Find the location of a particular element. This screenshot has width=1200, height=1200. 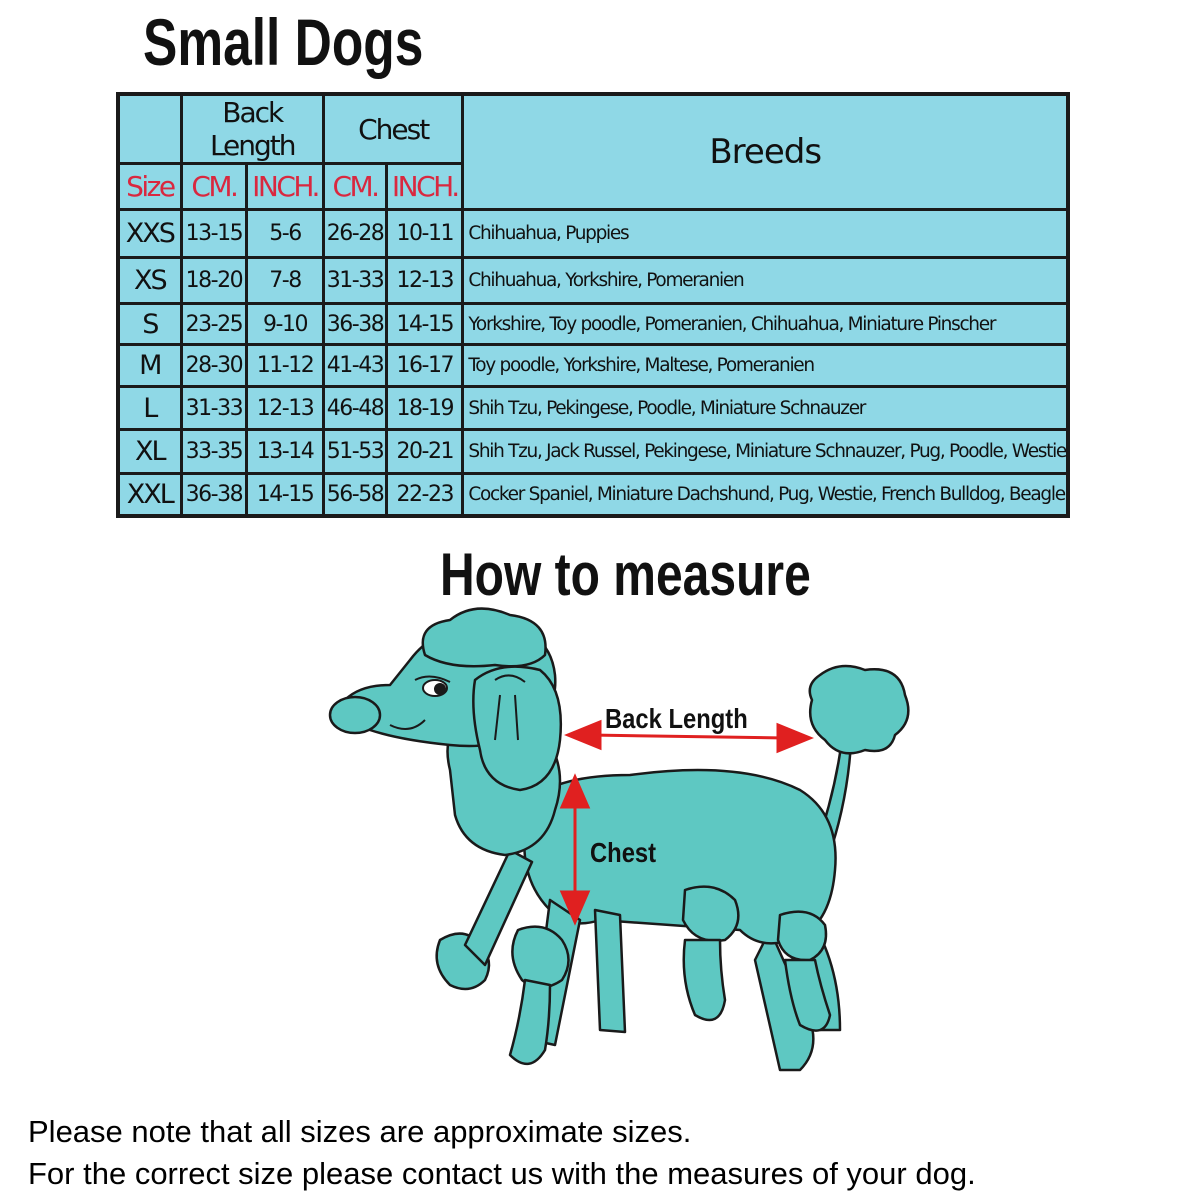

empty-corner-cell is located at coordinates (149, 128).